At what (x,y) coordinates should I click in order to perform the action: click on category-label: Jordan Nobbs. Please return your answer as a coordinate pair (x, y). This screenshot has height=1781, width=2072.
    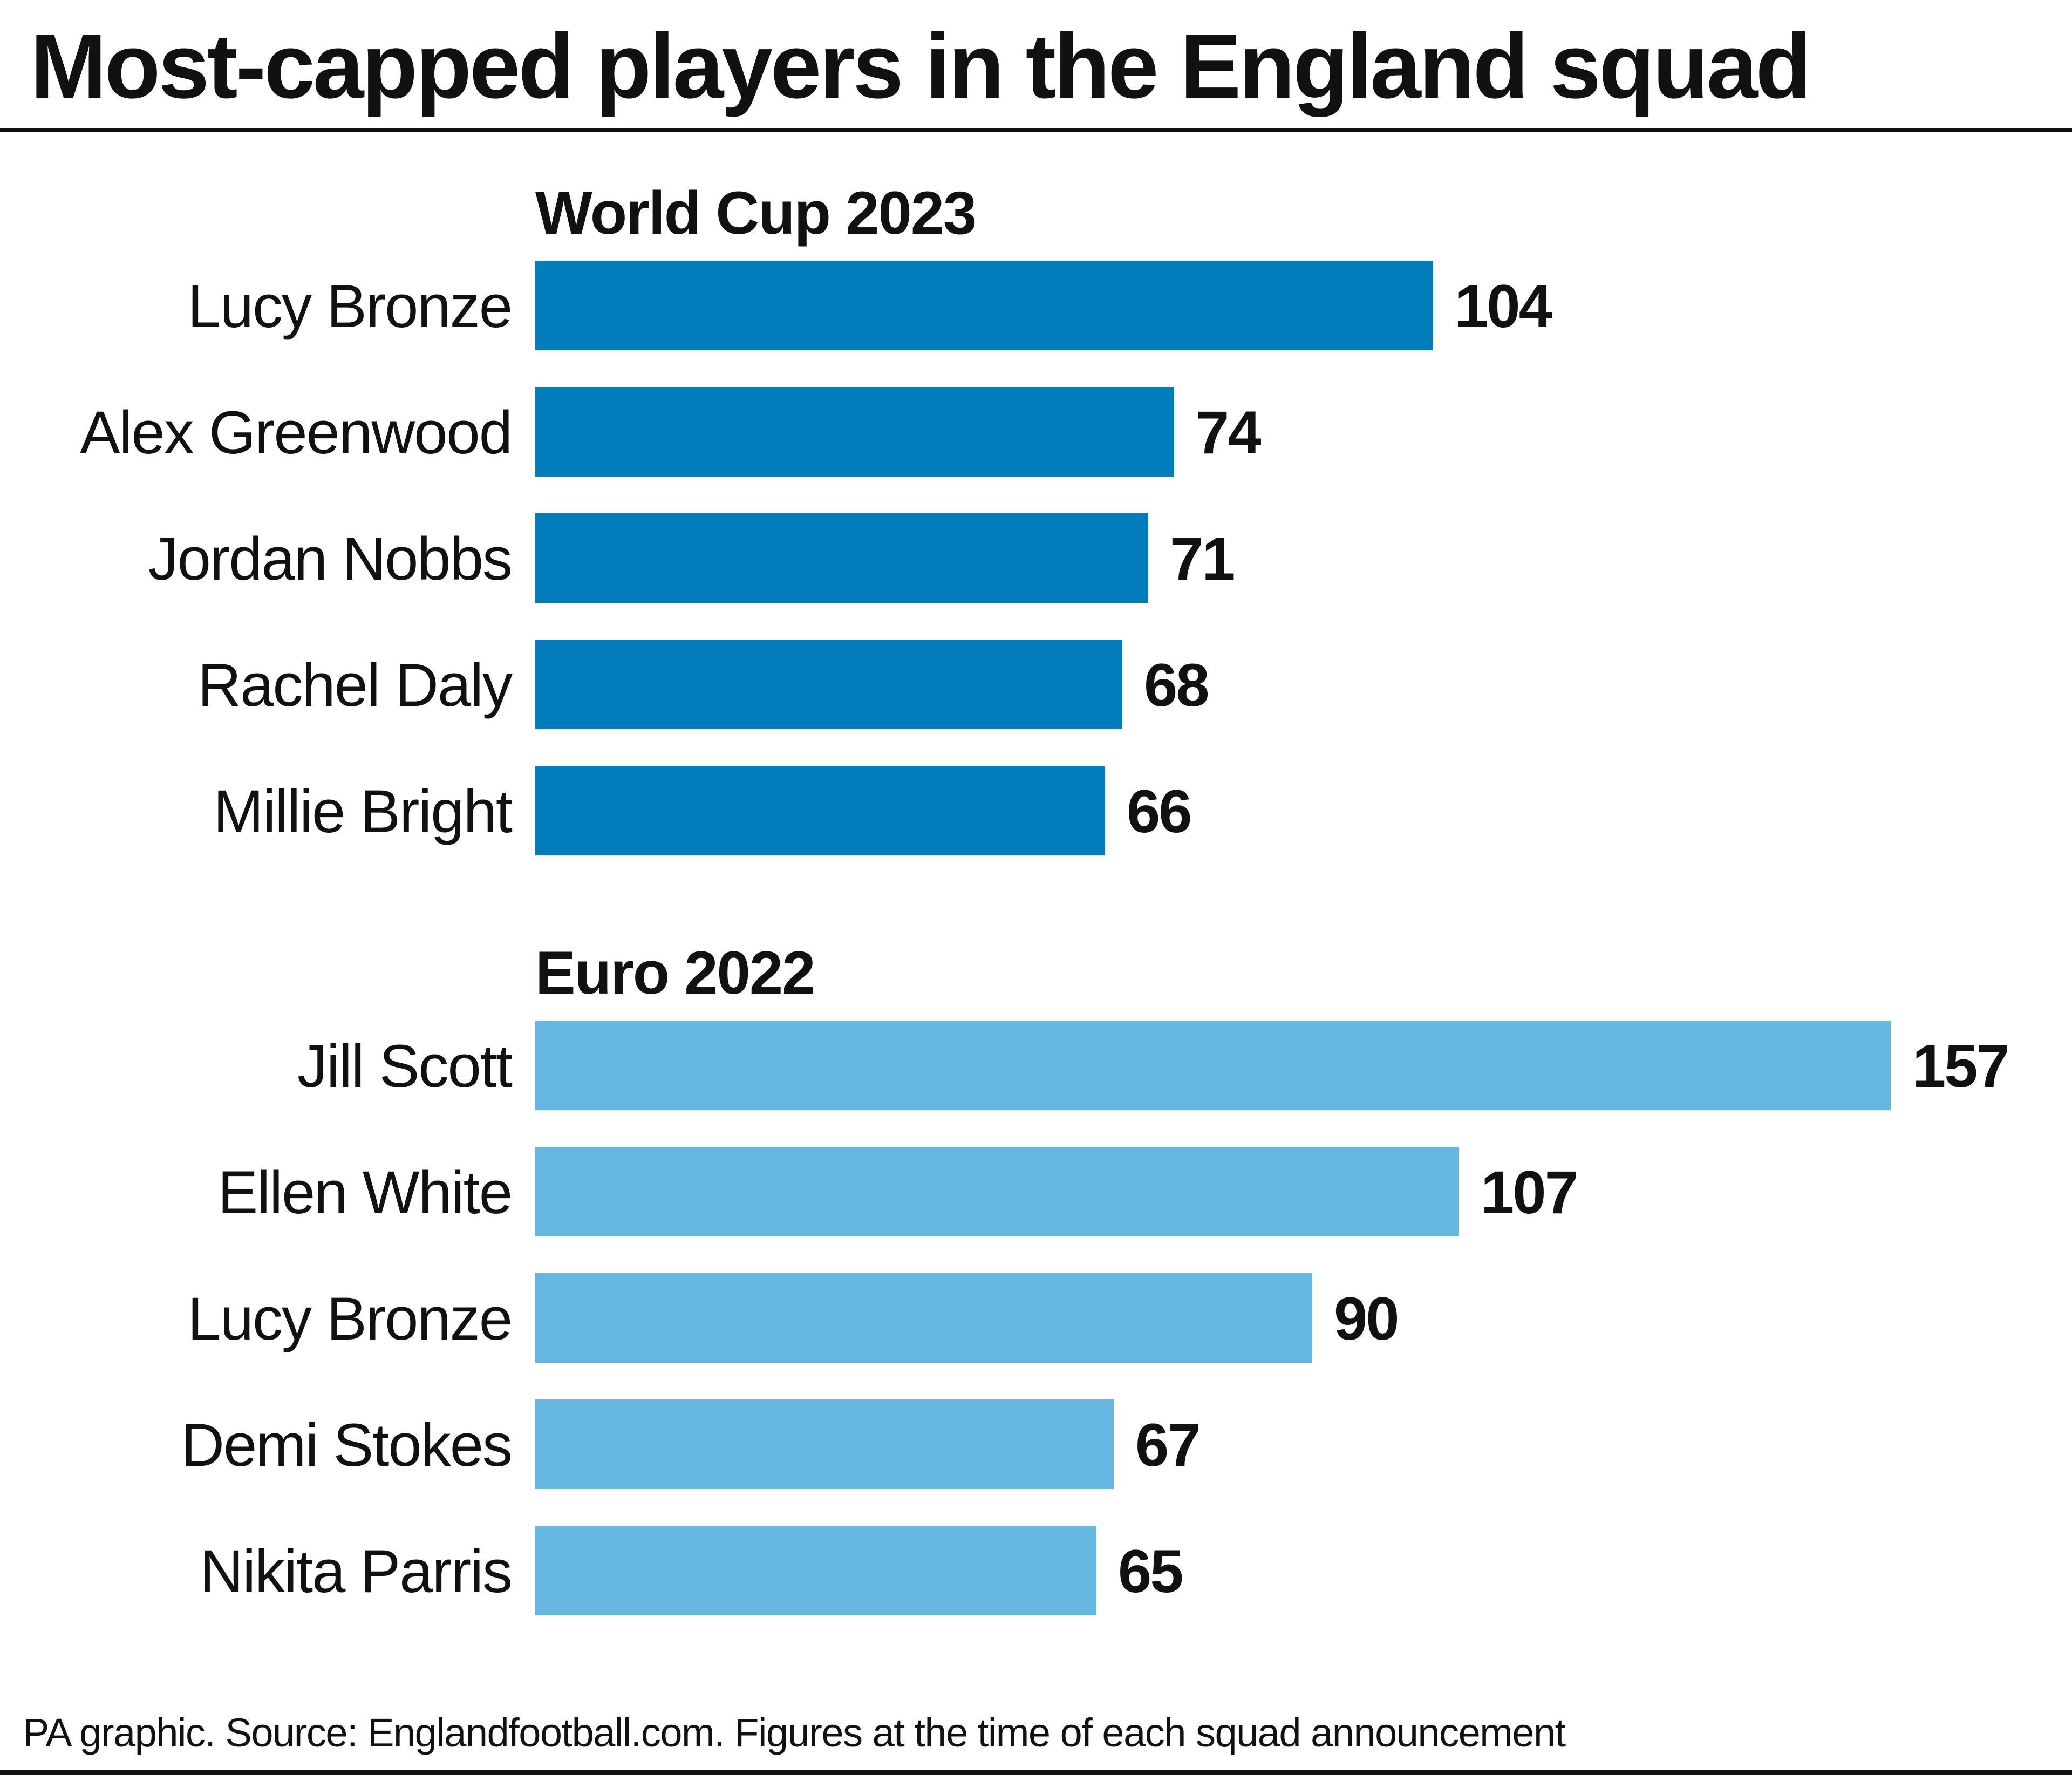
    Looking at the image, I should click on (330, 559).